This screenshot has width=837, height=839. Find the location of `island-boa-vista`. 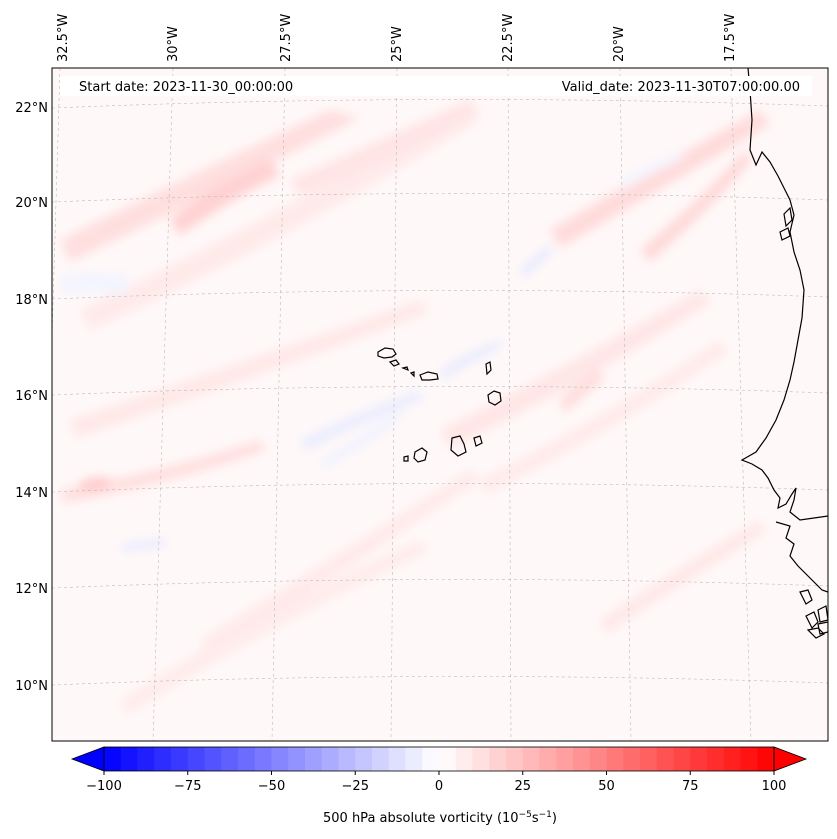

island-boa-vista is located at coordinates (494, 398).